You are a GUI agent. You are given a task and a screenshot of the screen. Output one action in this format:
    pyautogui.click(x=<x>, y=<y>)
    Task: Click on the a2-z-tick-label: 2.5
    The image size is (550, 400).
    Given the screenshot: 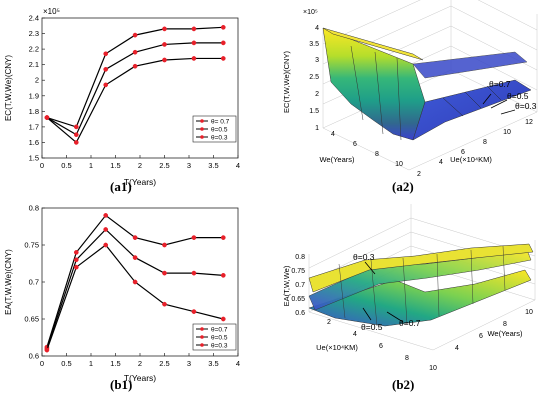 What is the action you would take?
    pyautogui.click(x=314, y=77)
    